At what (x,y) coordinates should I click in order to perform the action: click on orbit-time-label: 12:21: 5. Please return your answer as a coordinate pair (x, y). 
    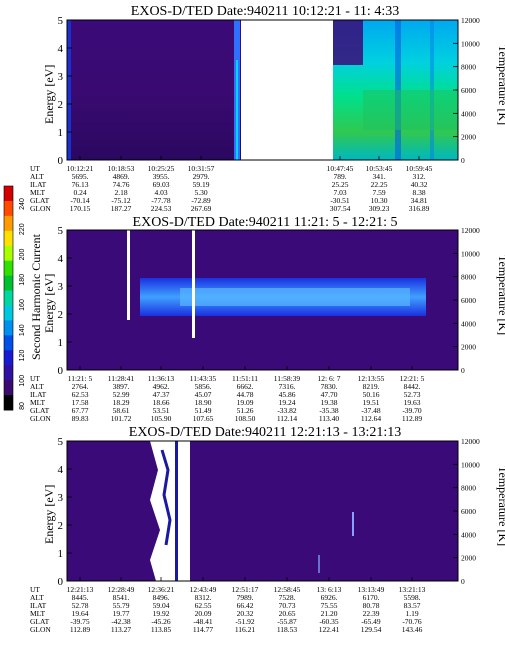
    Looking at the image, I should click on (412, 378).